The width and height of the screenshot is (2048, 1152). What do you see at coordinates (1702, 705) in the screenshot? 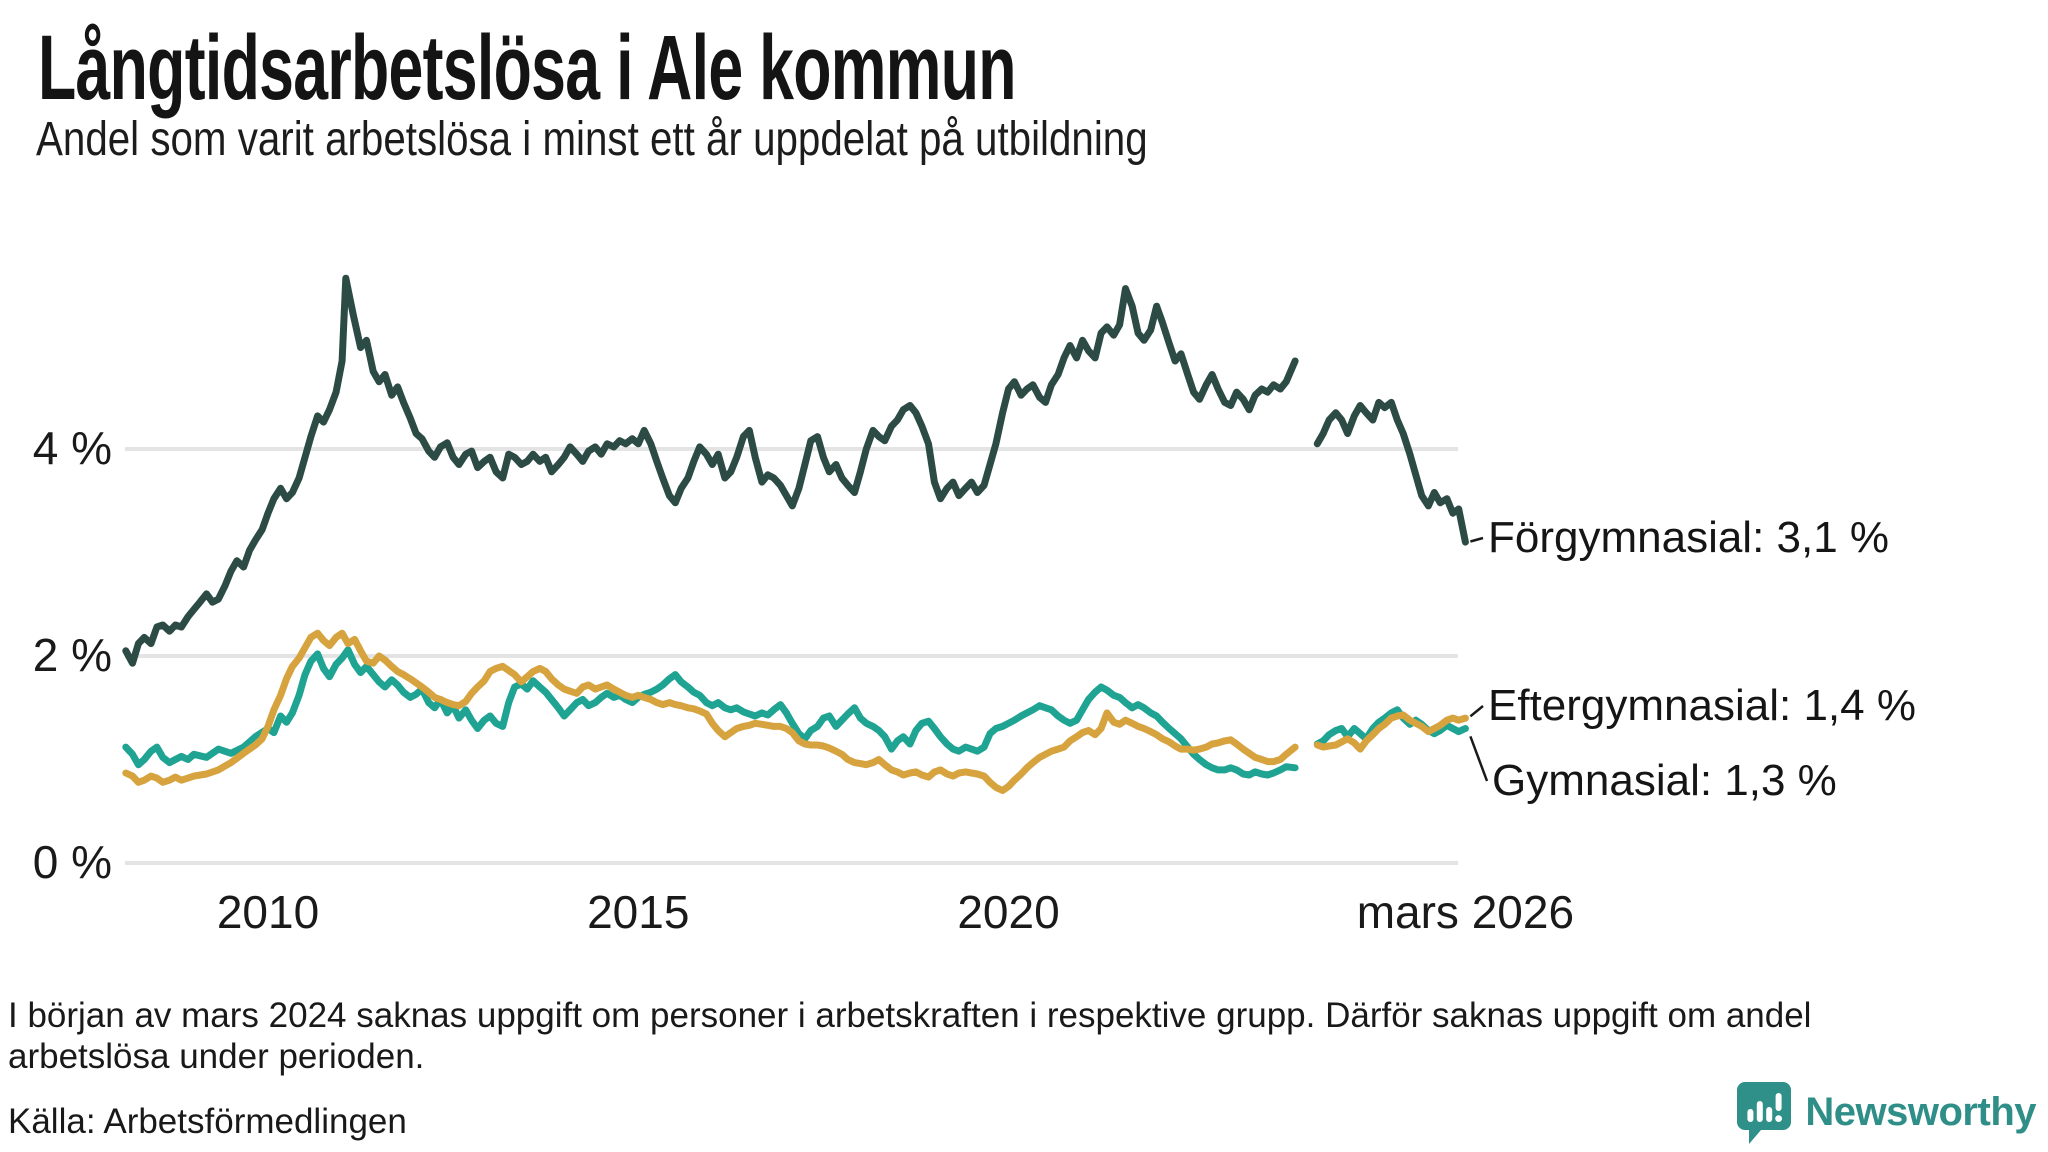
I see `series-end-label-eftergymnasial: Eftergymnasial: 1,4 %` at bounding box center [1702, 705].